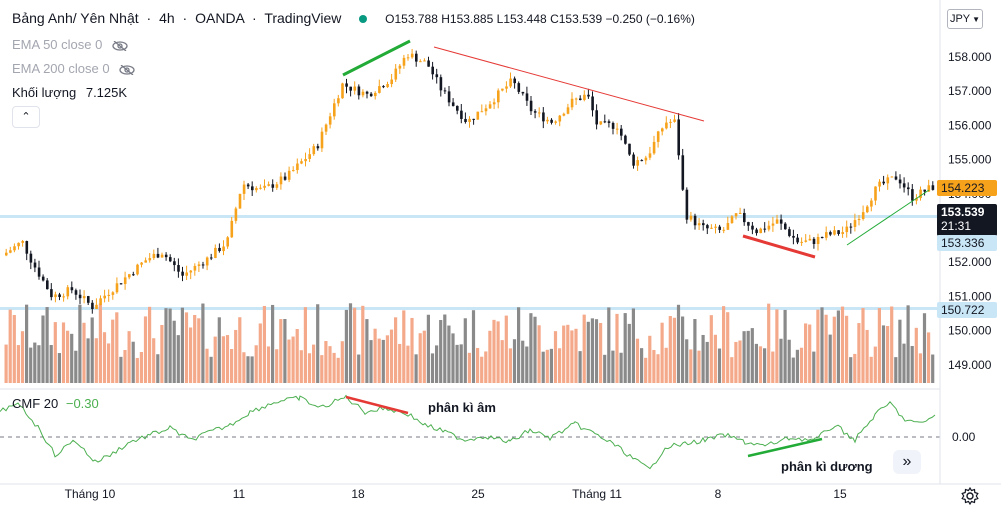 The height and width of the screenshot is (513, 1001). What do you see at coordinates (390, 19) in the screenshot?
I see `open-label: O` at bounding box center [390, 19].